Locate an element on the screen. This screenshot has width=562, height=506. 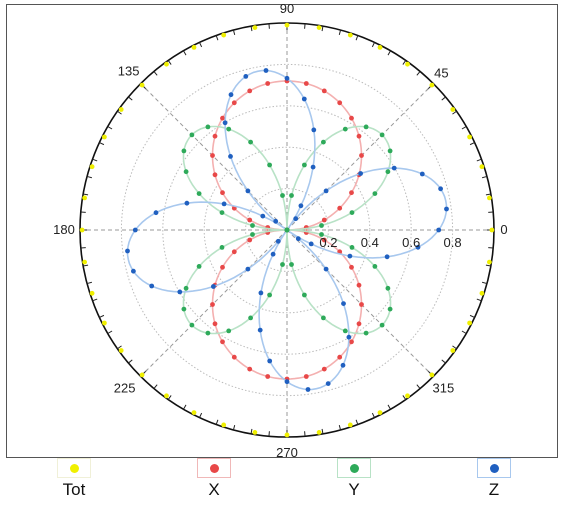
legend-label-z: Z is located at coordinates (494, 489).